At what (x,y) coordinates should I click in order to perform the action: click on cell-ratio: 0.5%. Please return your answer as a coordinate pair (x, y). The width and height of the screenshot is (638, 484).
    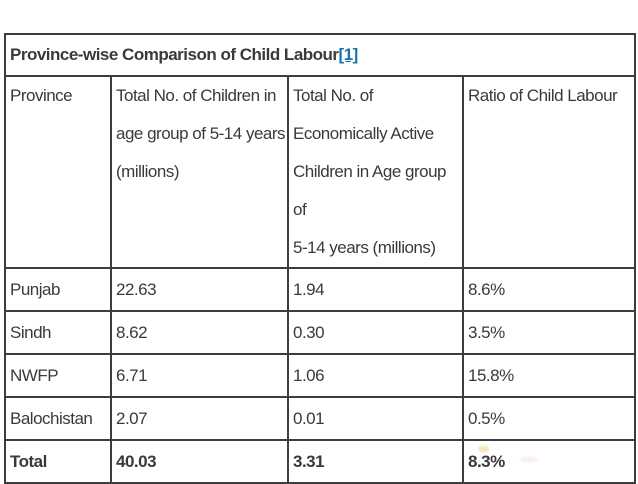
    Looking at the image, I should click on (549, 418).